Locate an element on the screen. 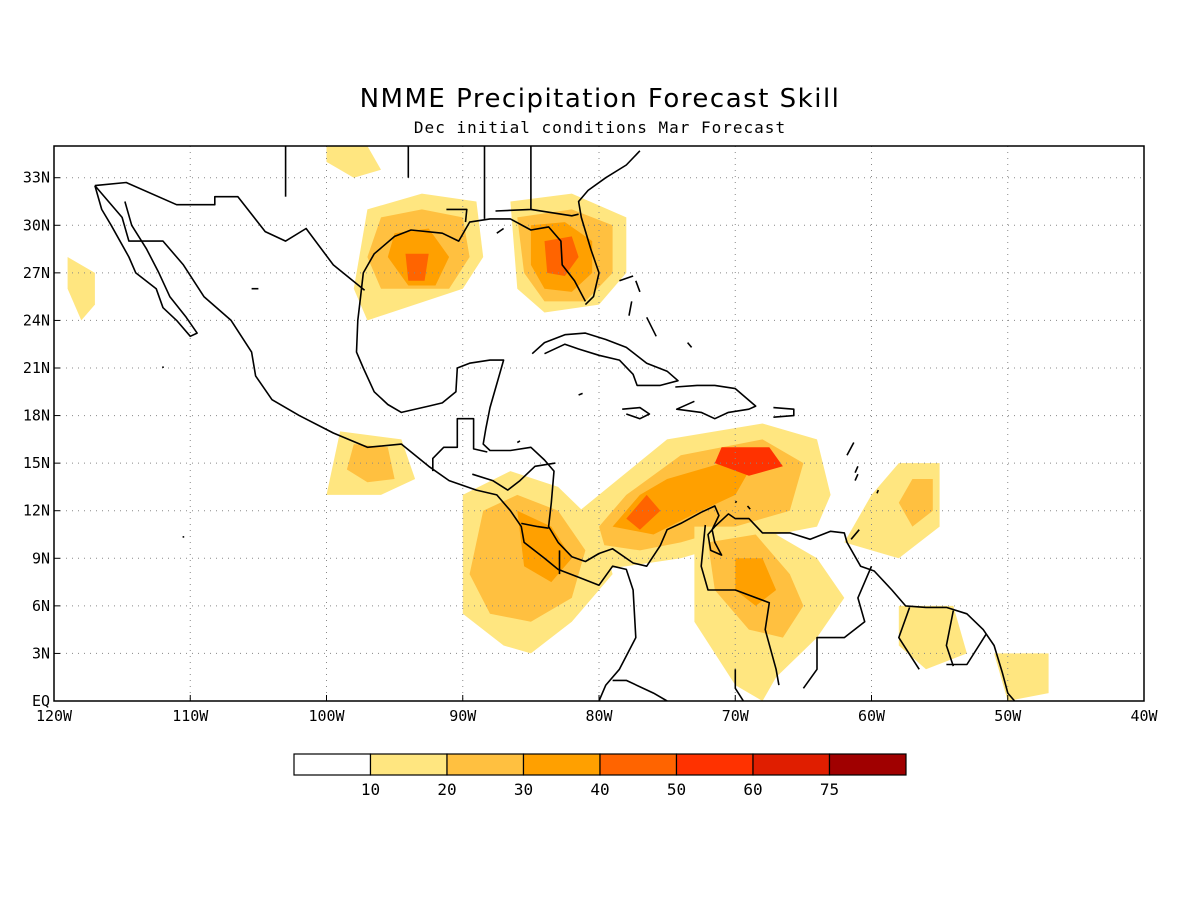 This screenshot has height=900, width=1200. y-tick-label: 33N is located at coordinates (36, 178).